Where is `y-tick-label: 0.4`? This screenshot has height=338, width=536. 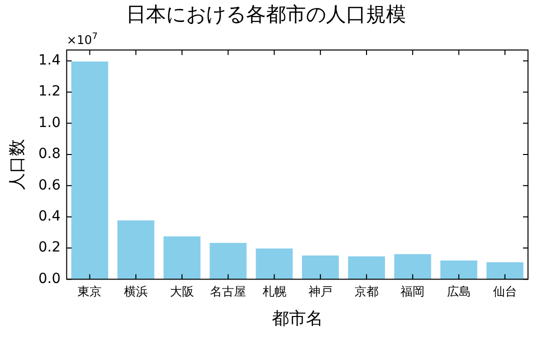
y-tick-label: 0.4 is located at coordinates (49, 216).